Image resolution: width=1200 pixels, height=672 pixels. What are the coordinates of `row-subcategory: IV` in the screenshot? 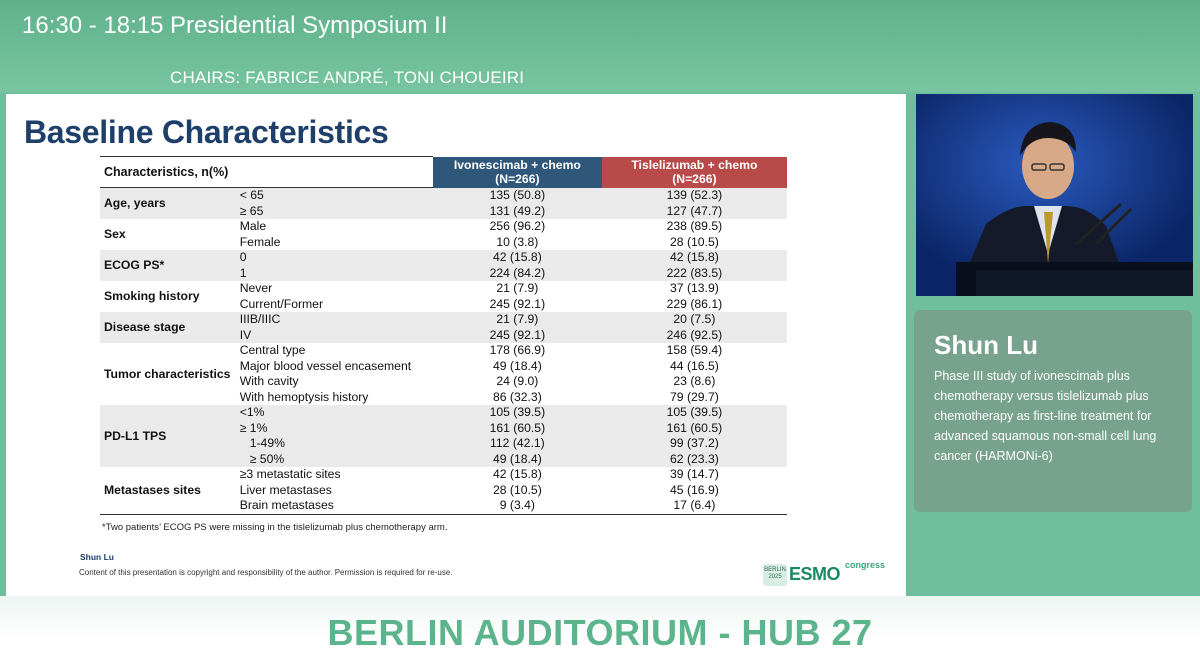 It's located at (334, 335).